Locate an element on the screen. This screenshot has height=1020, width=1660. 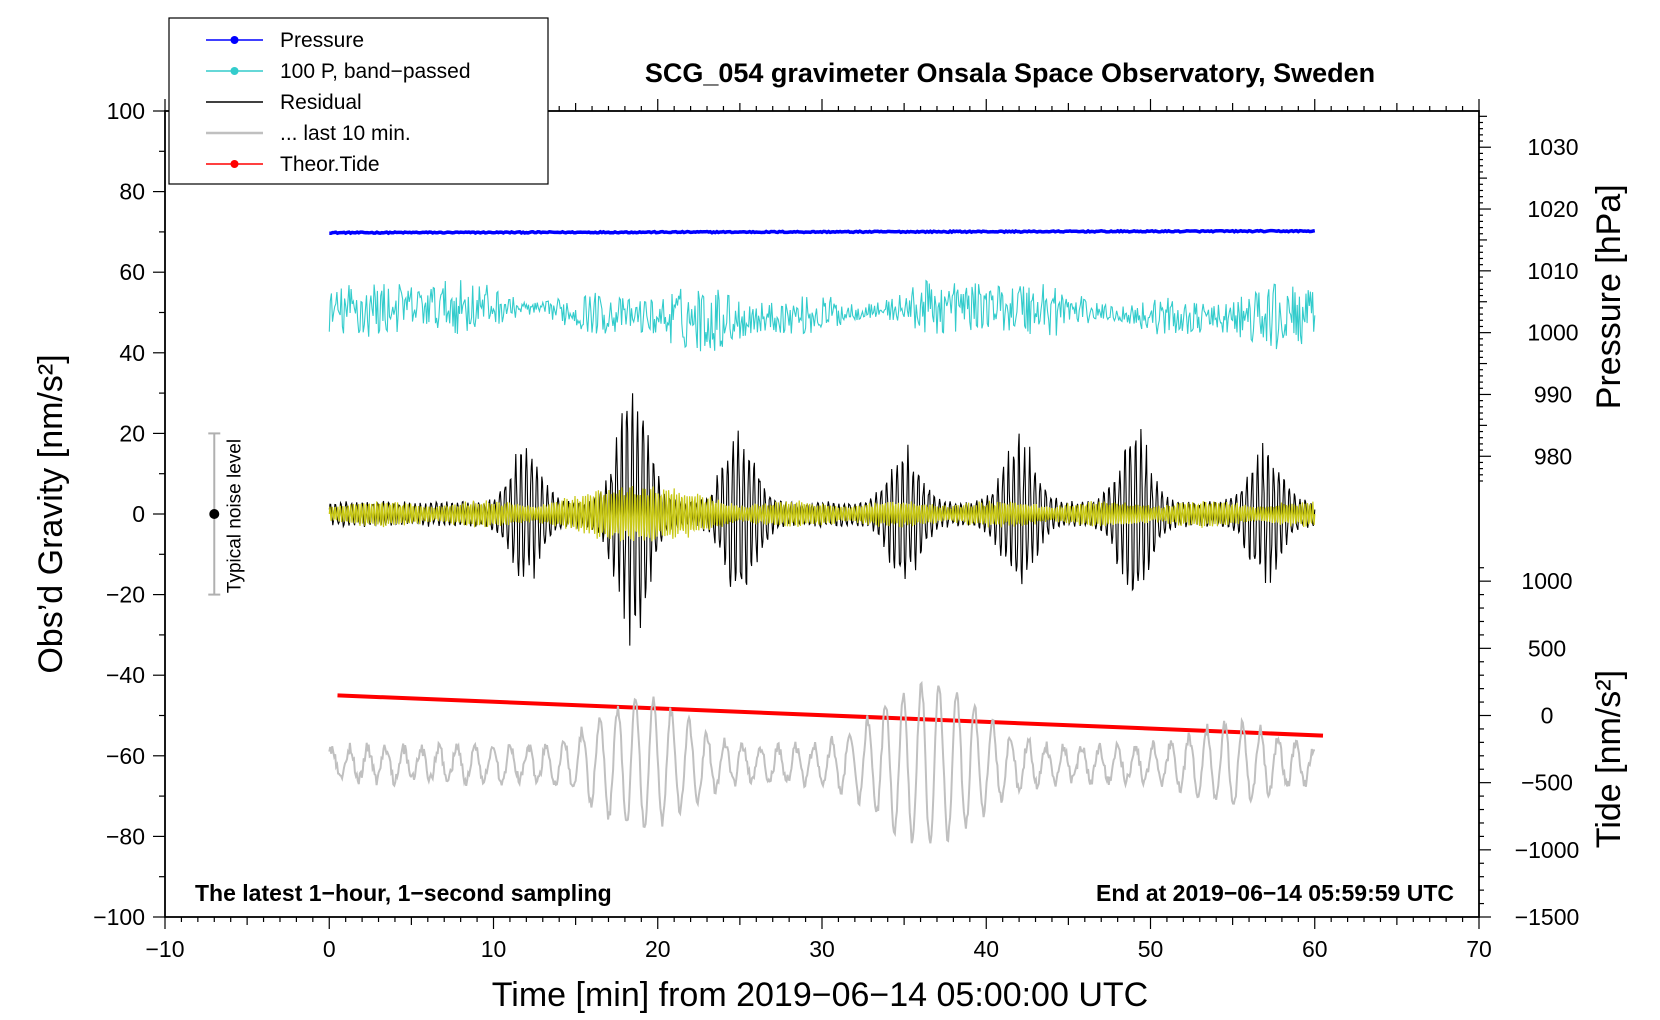
theoretical-tide-series-line is located at coordinates (830, 715).